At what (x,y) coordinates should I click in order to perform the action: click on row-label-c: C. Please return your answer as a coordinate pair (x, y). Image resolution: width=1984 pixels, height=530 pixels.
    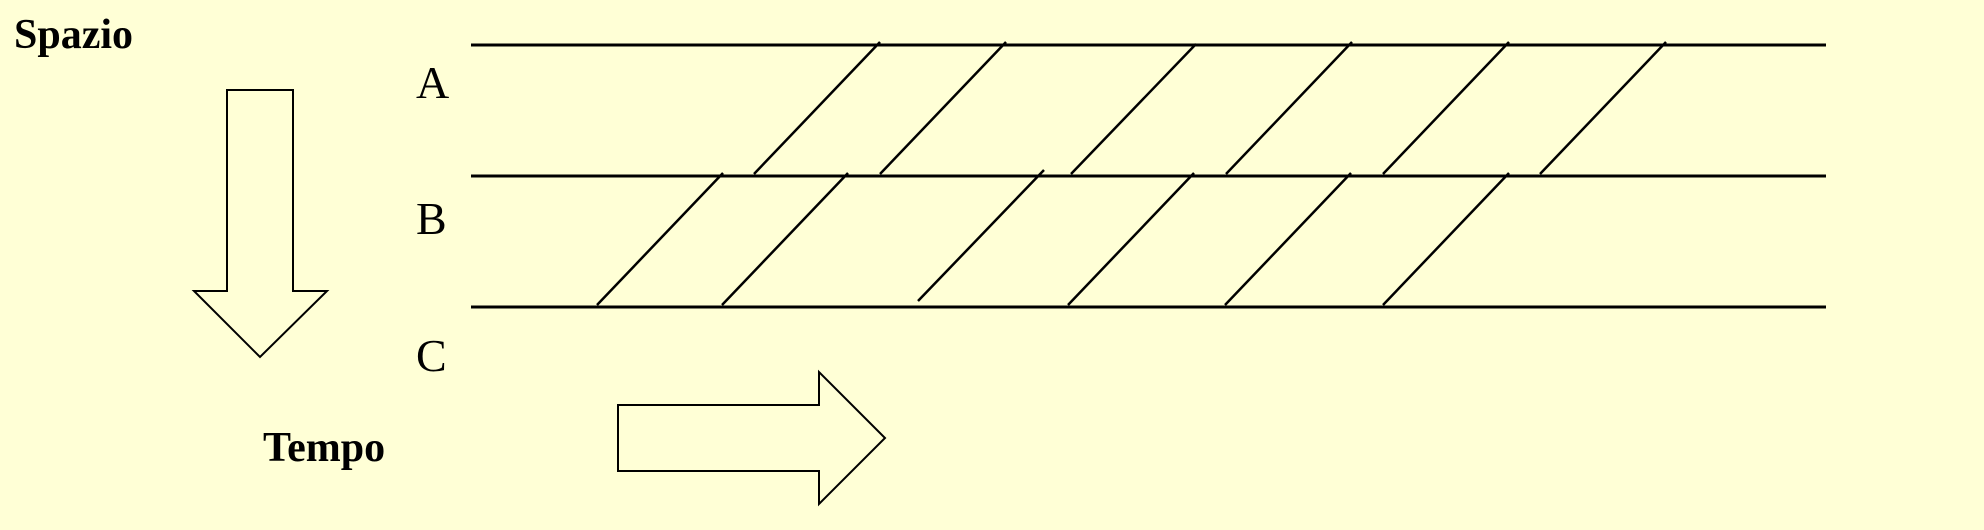
    Looking at the image, I should click on (431, 355).